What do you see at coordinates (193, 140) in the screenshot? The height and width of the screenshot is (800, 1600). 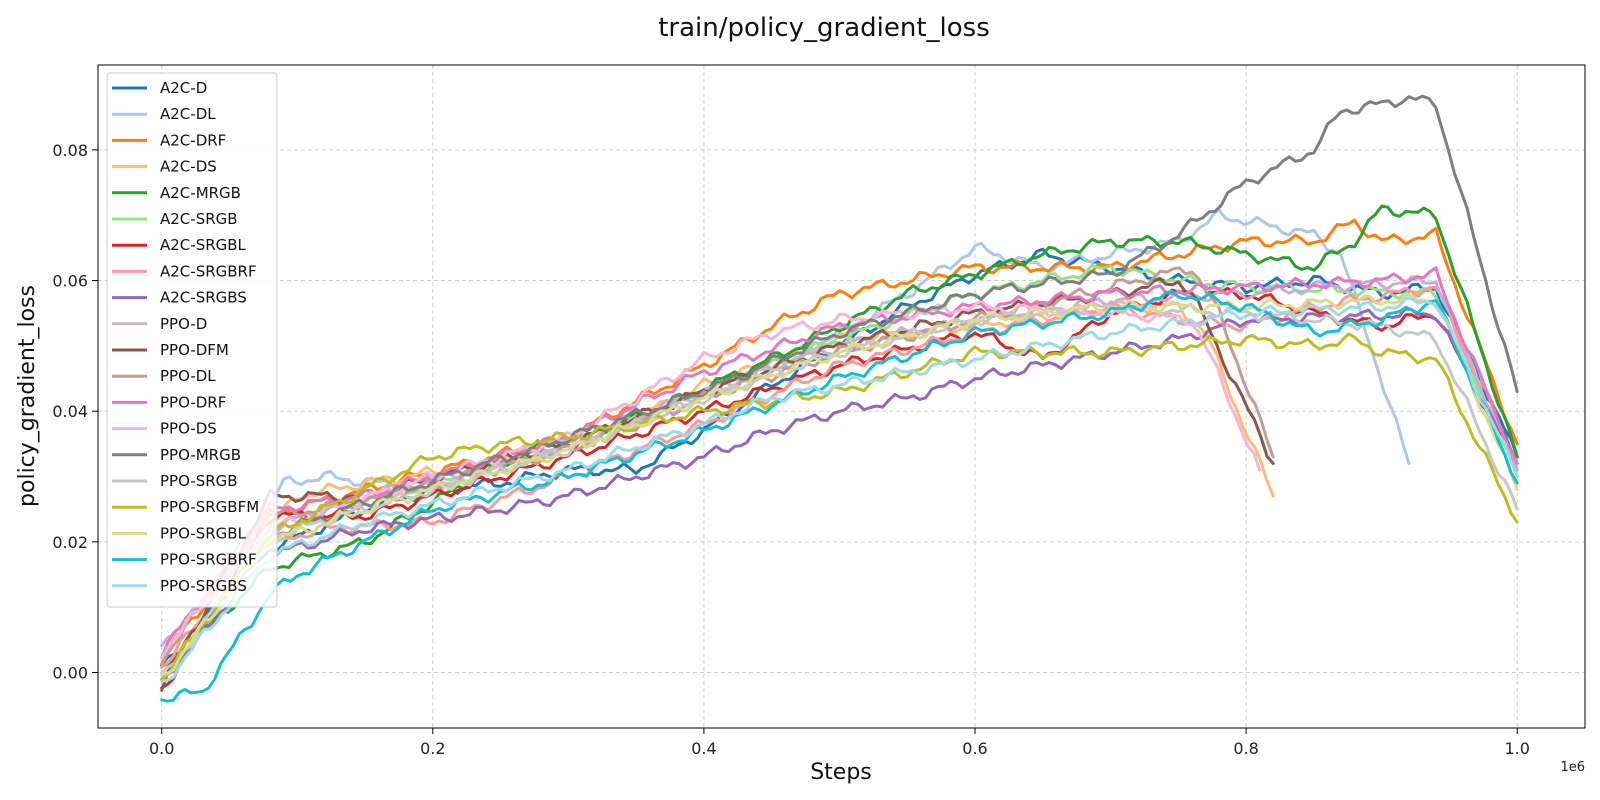 I see `legend-label: A2C-DRF` at bounding box center [193, 140].